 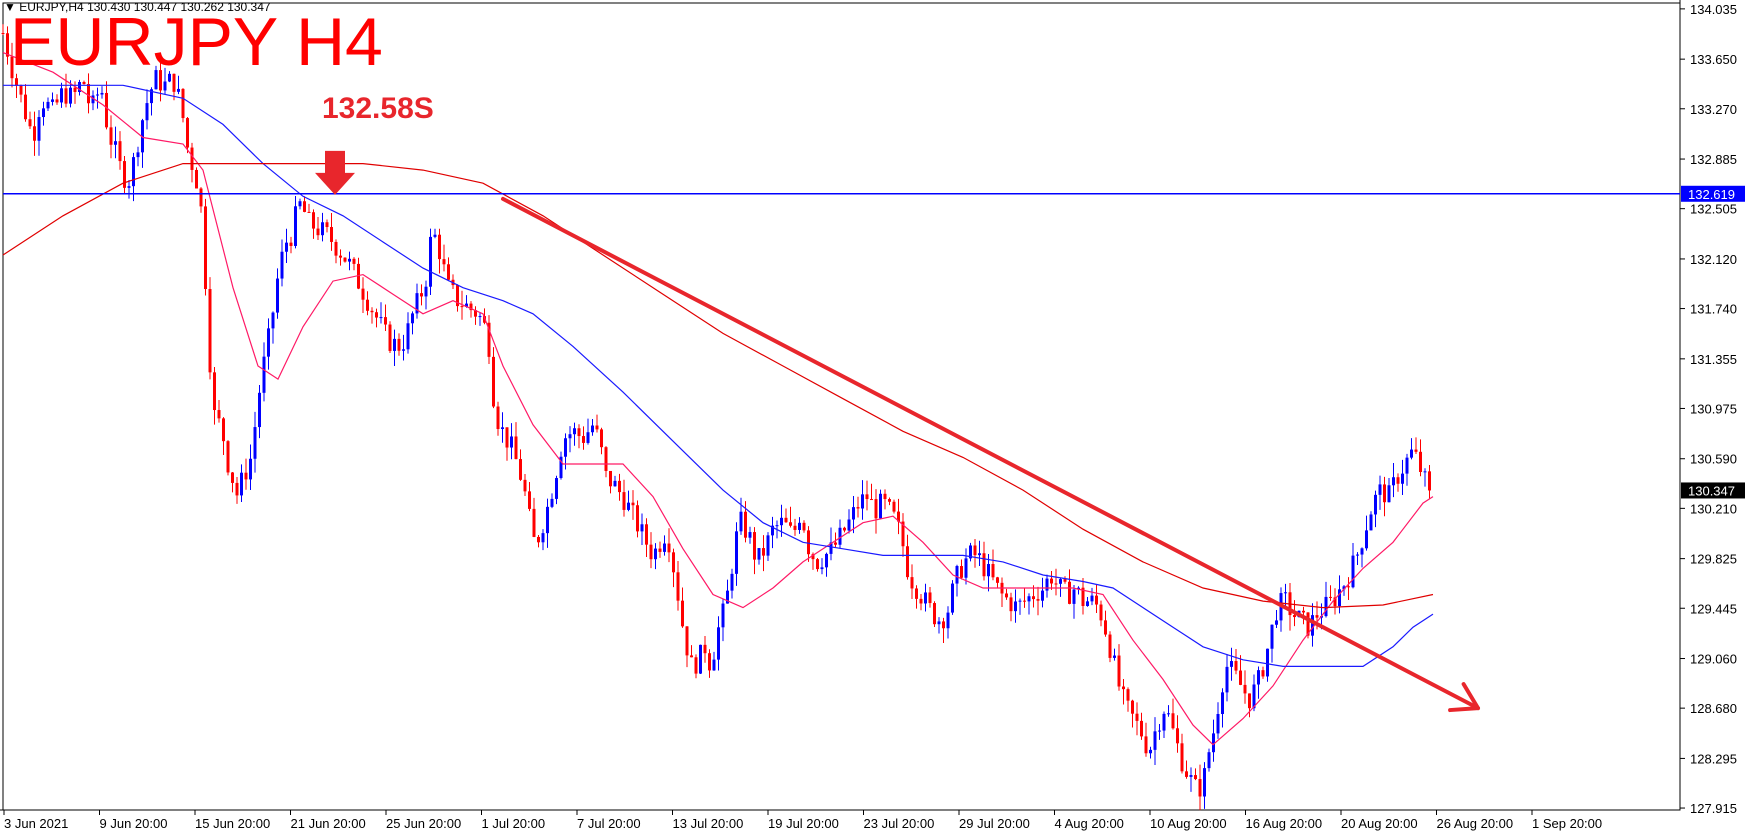 What do you see at coordinates (1713, 659) in the screenshot?
I see `y-tick-label: 129.060` at bounding box center [1713, 659].